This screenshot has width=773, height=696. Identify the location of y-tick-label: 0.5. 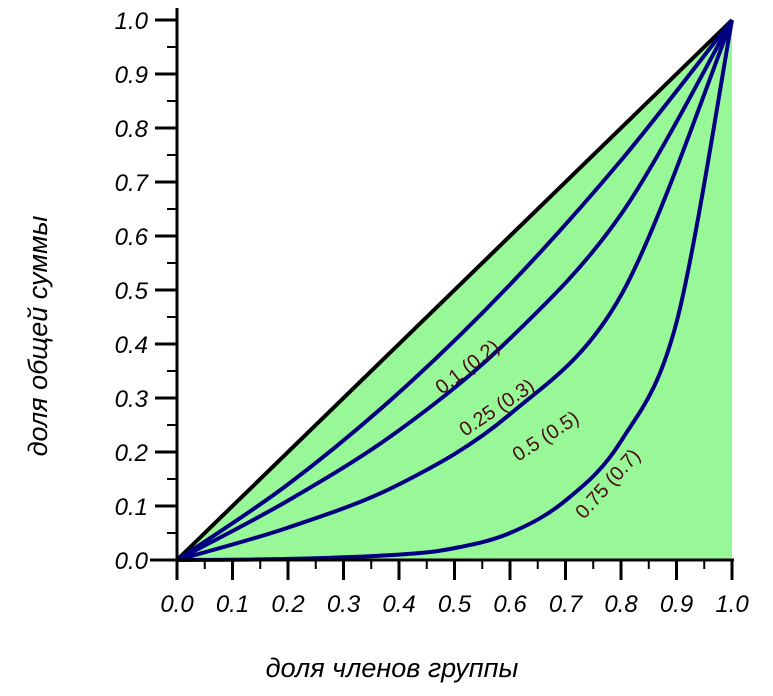
(132, 291).